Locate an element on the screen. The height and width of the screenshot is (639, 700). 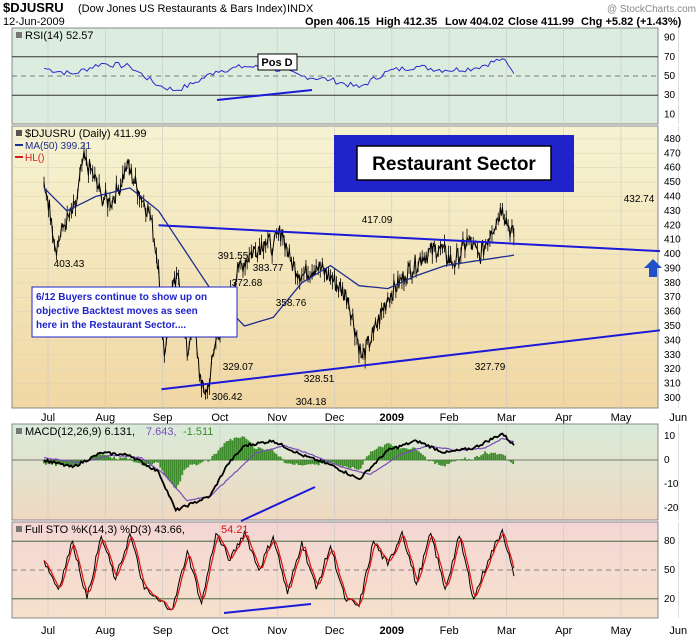
x-tick-label-upper: 2009 is located at coordinates (392, 418).